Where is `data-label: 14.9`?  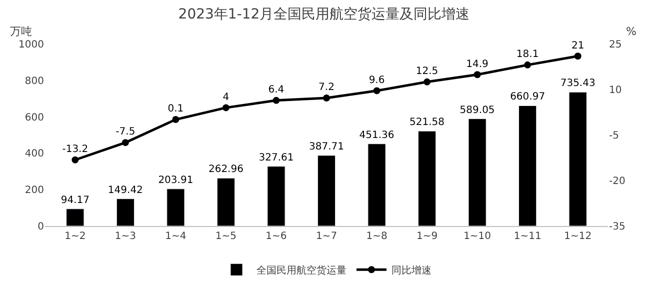 data-label: 14.9 is located at coordinates (477, 64).